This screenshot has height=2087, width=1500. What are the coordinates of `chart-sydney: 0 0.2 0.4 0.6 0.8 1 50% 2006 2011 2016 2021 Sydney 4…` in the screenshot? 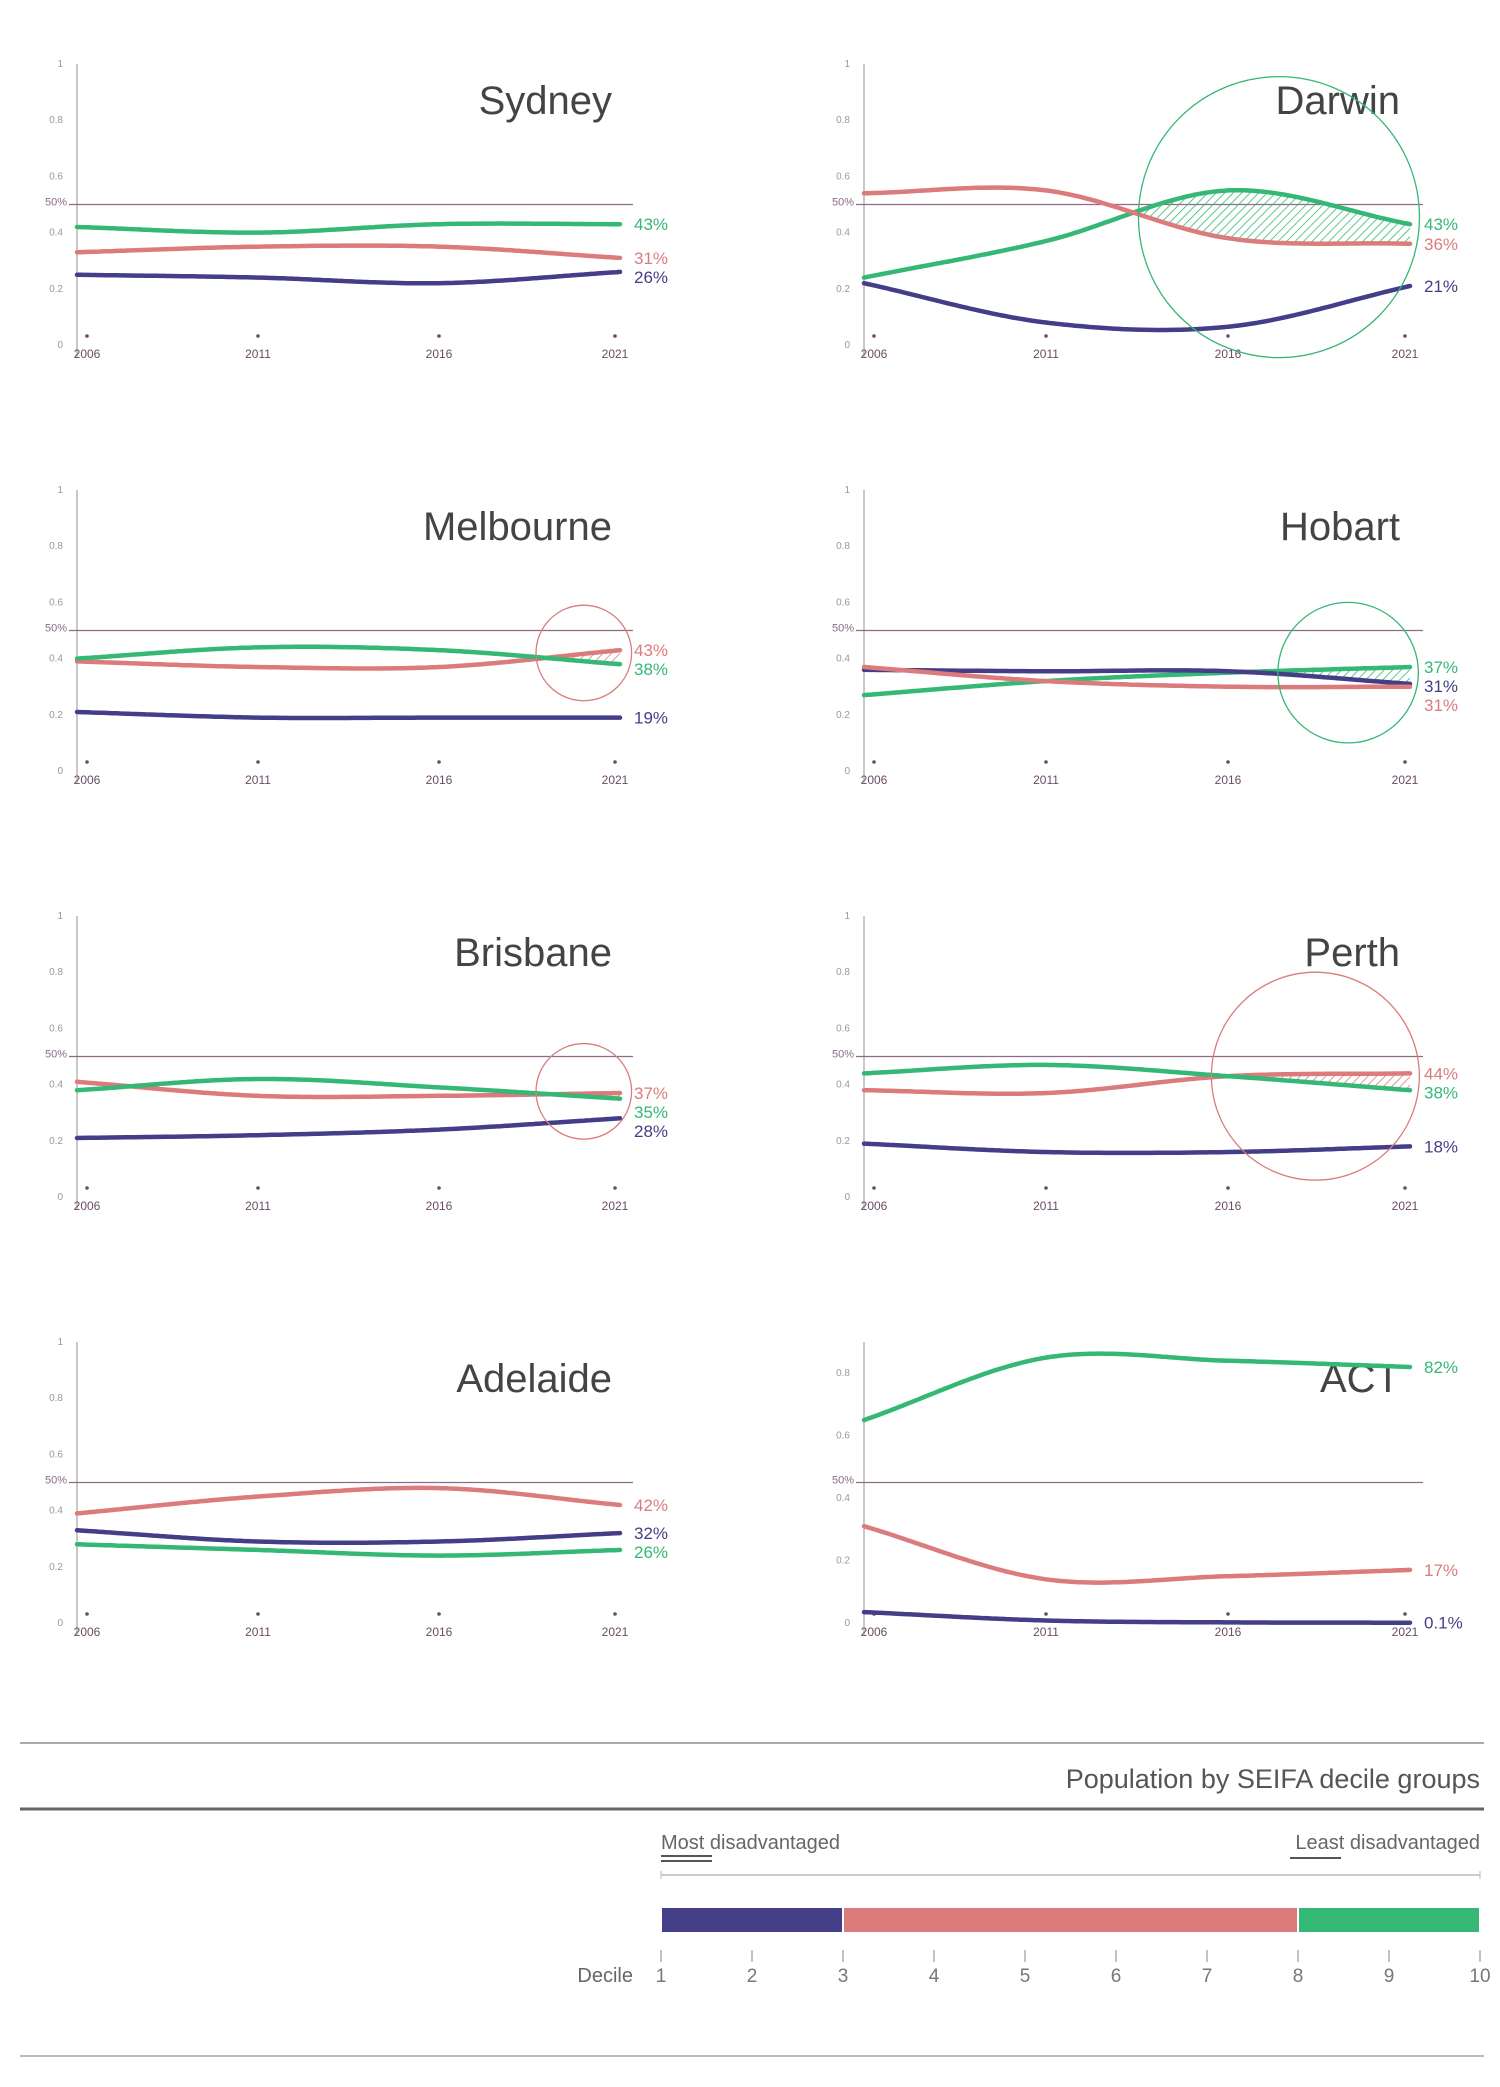 It's located at (356, 210).